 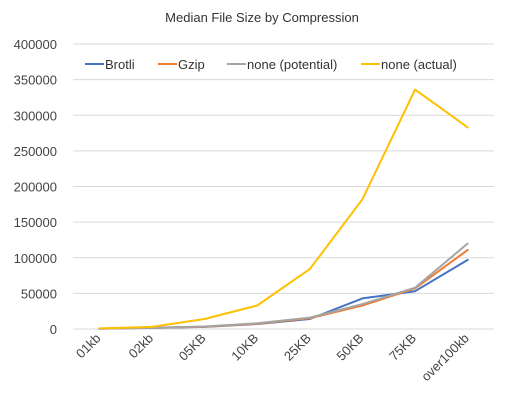 I want to click on legend: Brotli Gzip none (potential) none (actual), so click(x=271, y=64).